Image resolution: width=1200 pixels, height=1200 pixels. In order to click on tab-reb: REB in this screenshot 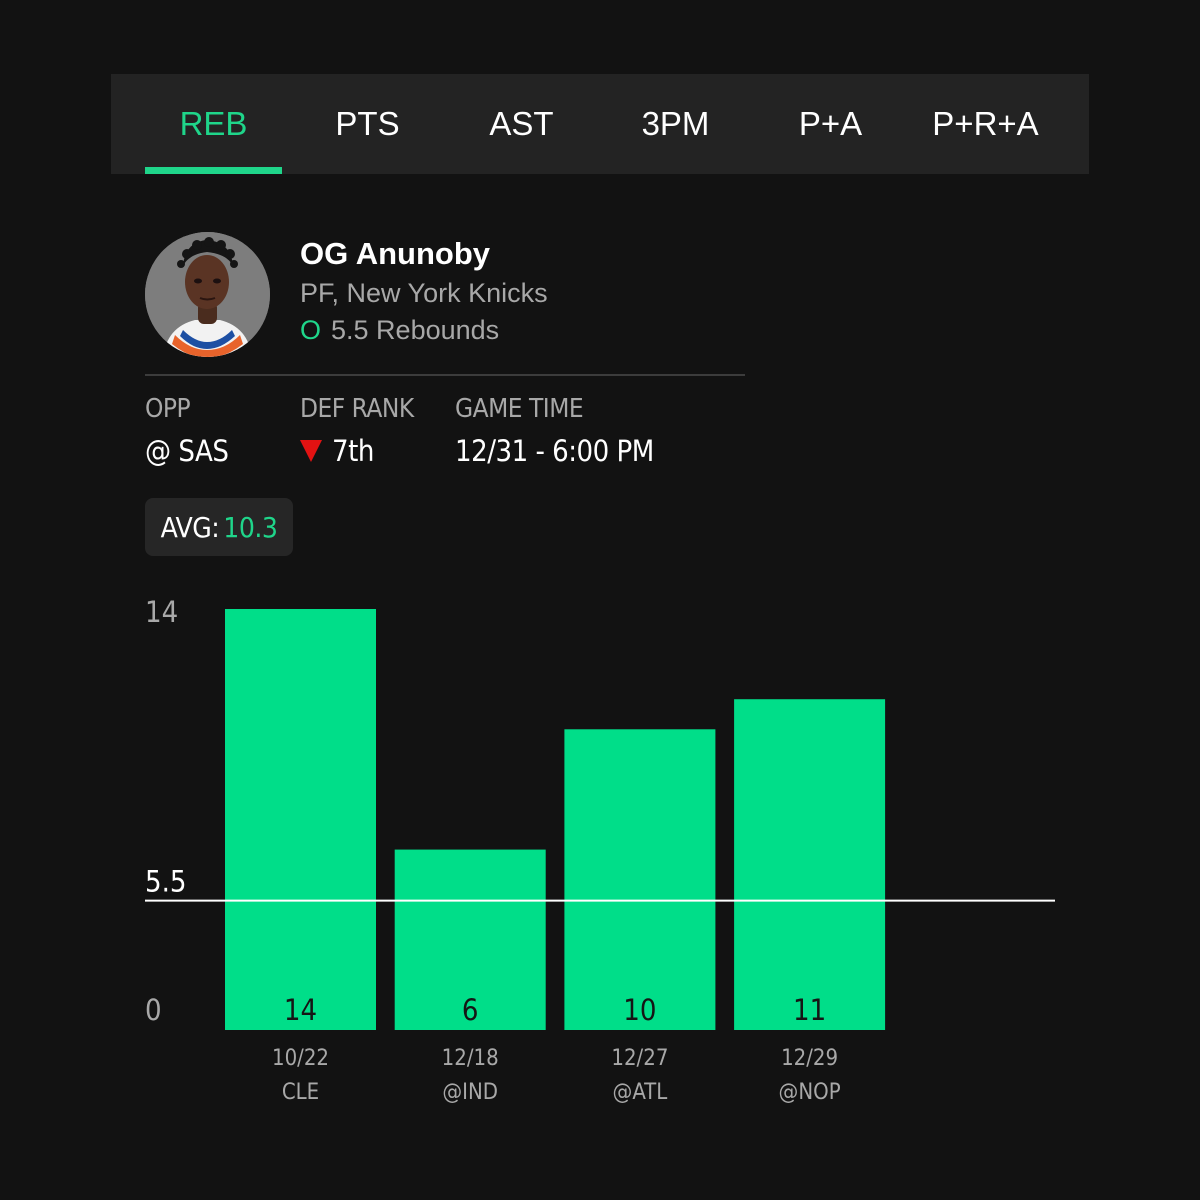, I will do `click(213, 124)`.